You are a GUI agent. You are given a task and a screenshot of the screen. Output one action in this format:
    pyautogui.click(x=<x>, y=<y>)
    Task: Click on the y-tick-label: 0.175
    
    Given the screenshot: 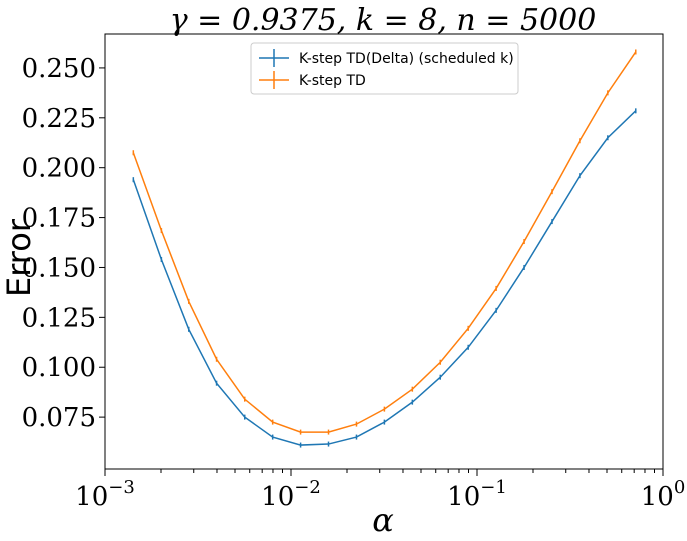 What is the action you would take?
    pyautogui.click(x=59, y=219)
    